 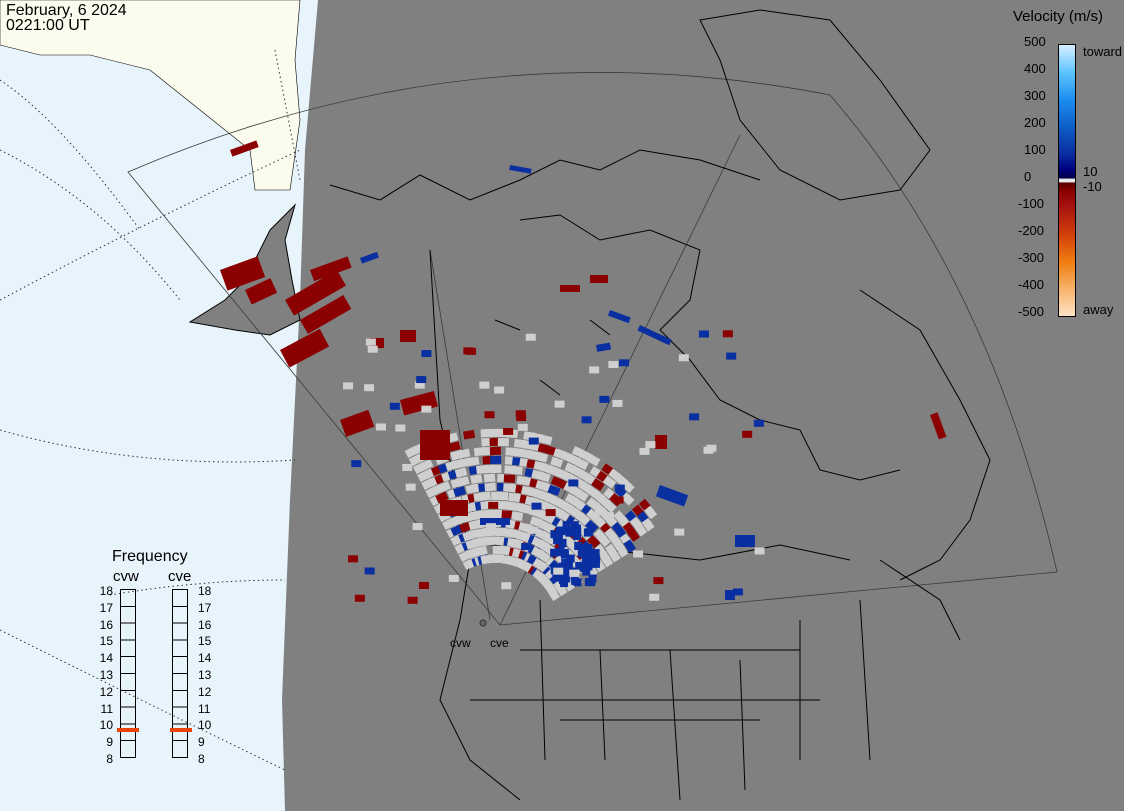 I want to click on frequency-scale-label: 12, so click(x=205, y=691).